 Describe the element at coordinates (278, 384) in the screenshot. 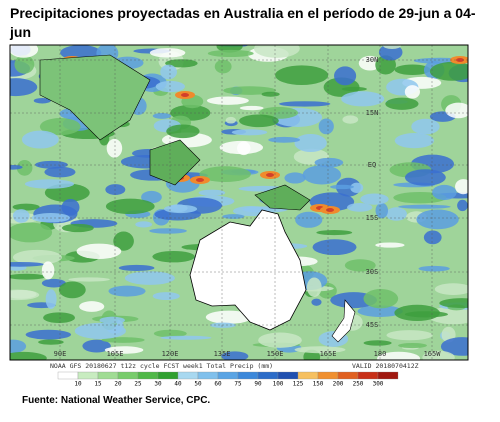

I see `colorbar-tick: 100` at that location.